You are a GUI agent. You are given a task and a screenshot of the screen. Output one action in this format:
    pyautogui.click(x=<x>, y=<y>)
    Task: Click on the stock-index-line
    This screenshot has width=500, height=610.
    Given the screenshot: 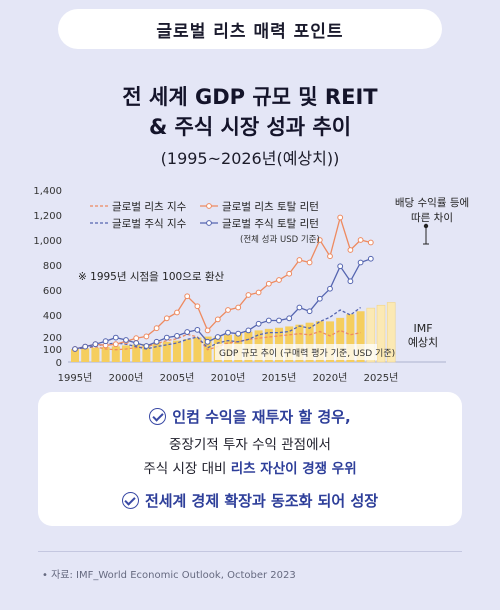 What is the action you would take?
    pyautogui.click(x=217, y=328)
    